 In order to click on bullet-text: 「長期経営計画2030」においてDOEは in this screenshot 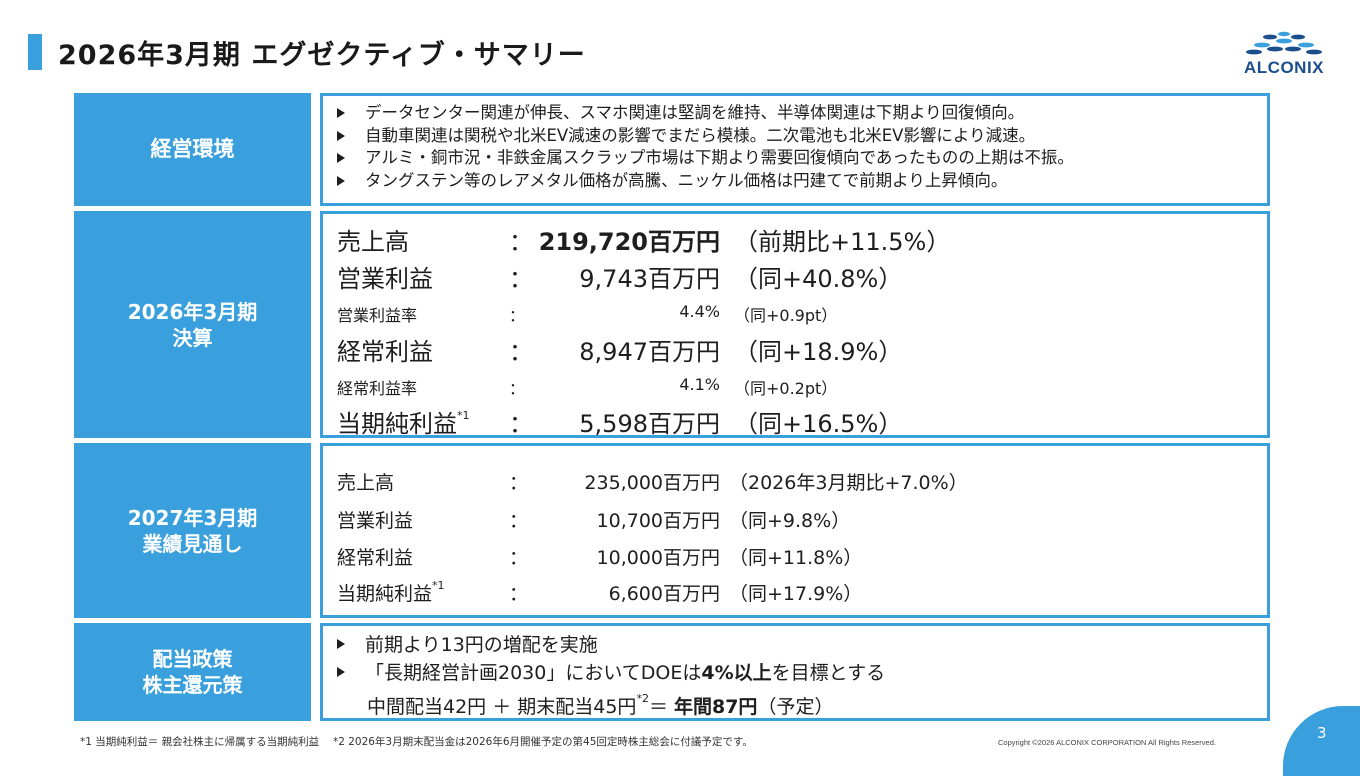, I will do `click(533, 673)`.